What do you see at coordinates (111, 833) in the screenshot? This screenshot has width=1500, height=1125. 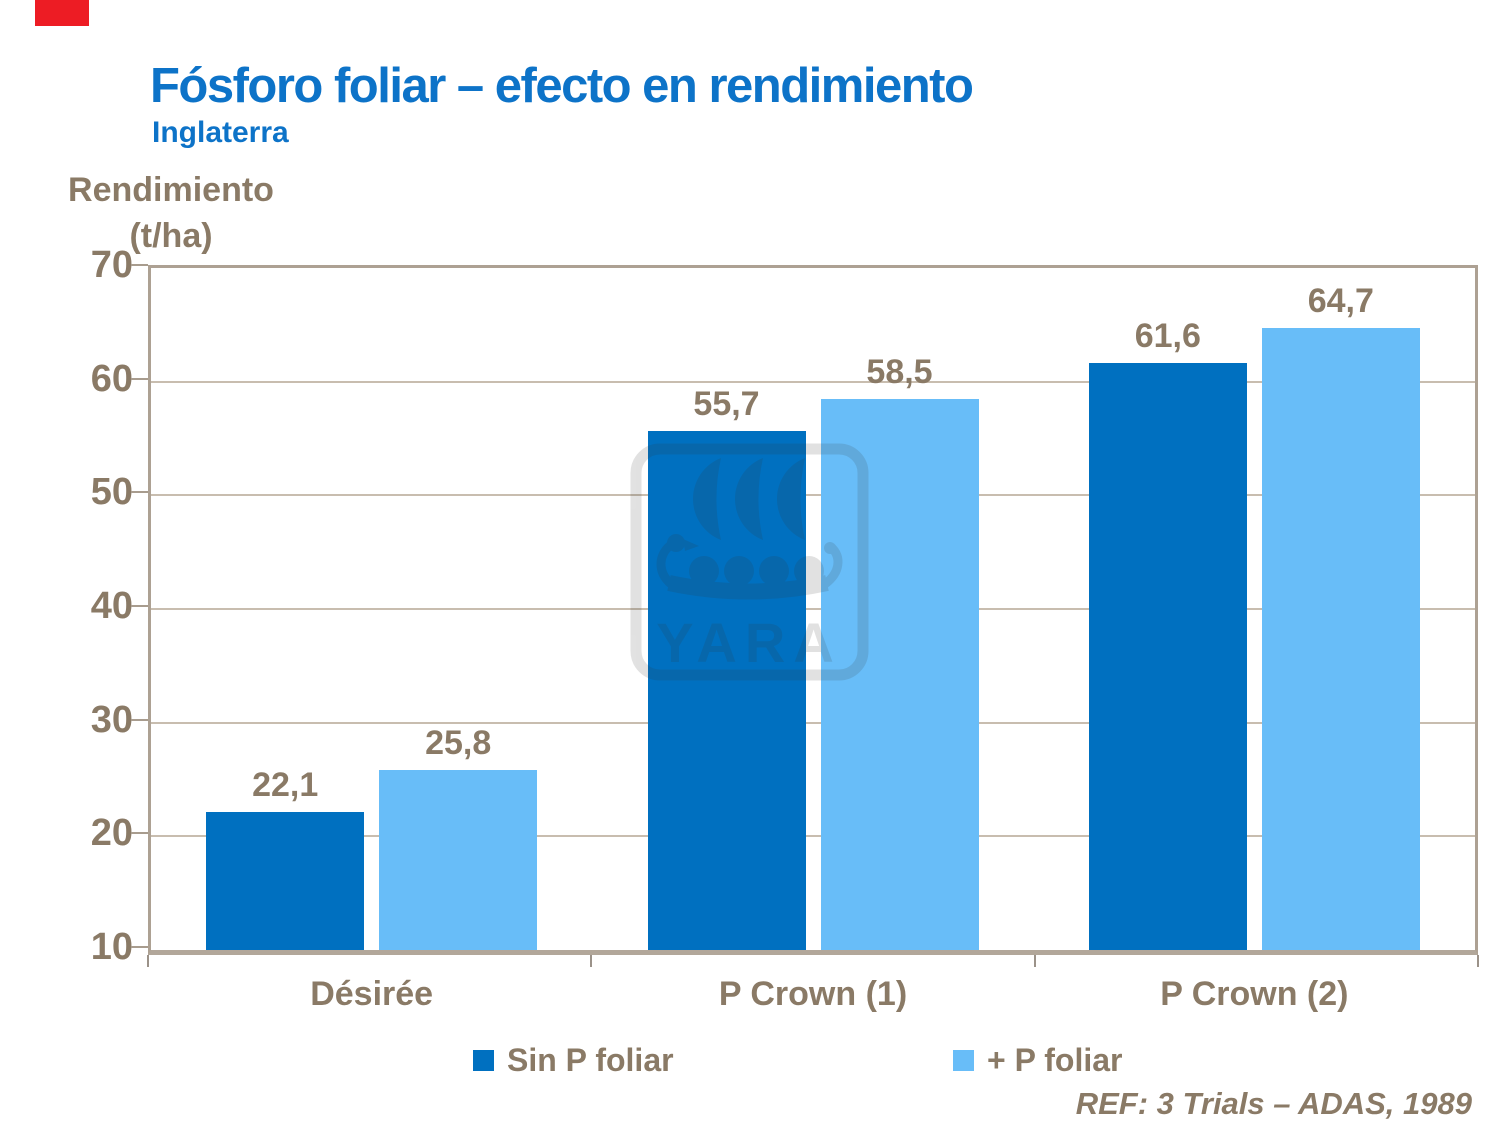 I see `y-tick-label: 20` at bounding box center [111, 833].